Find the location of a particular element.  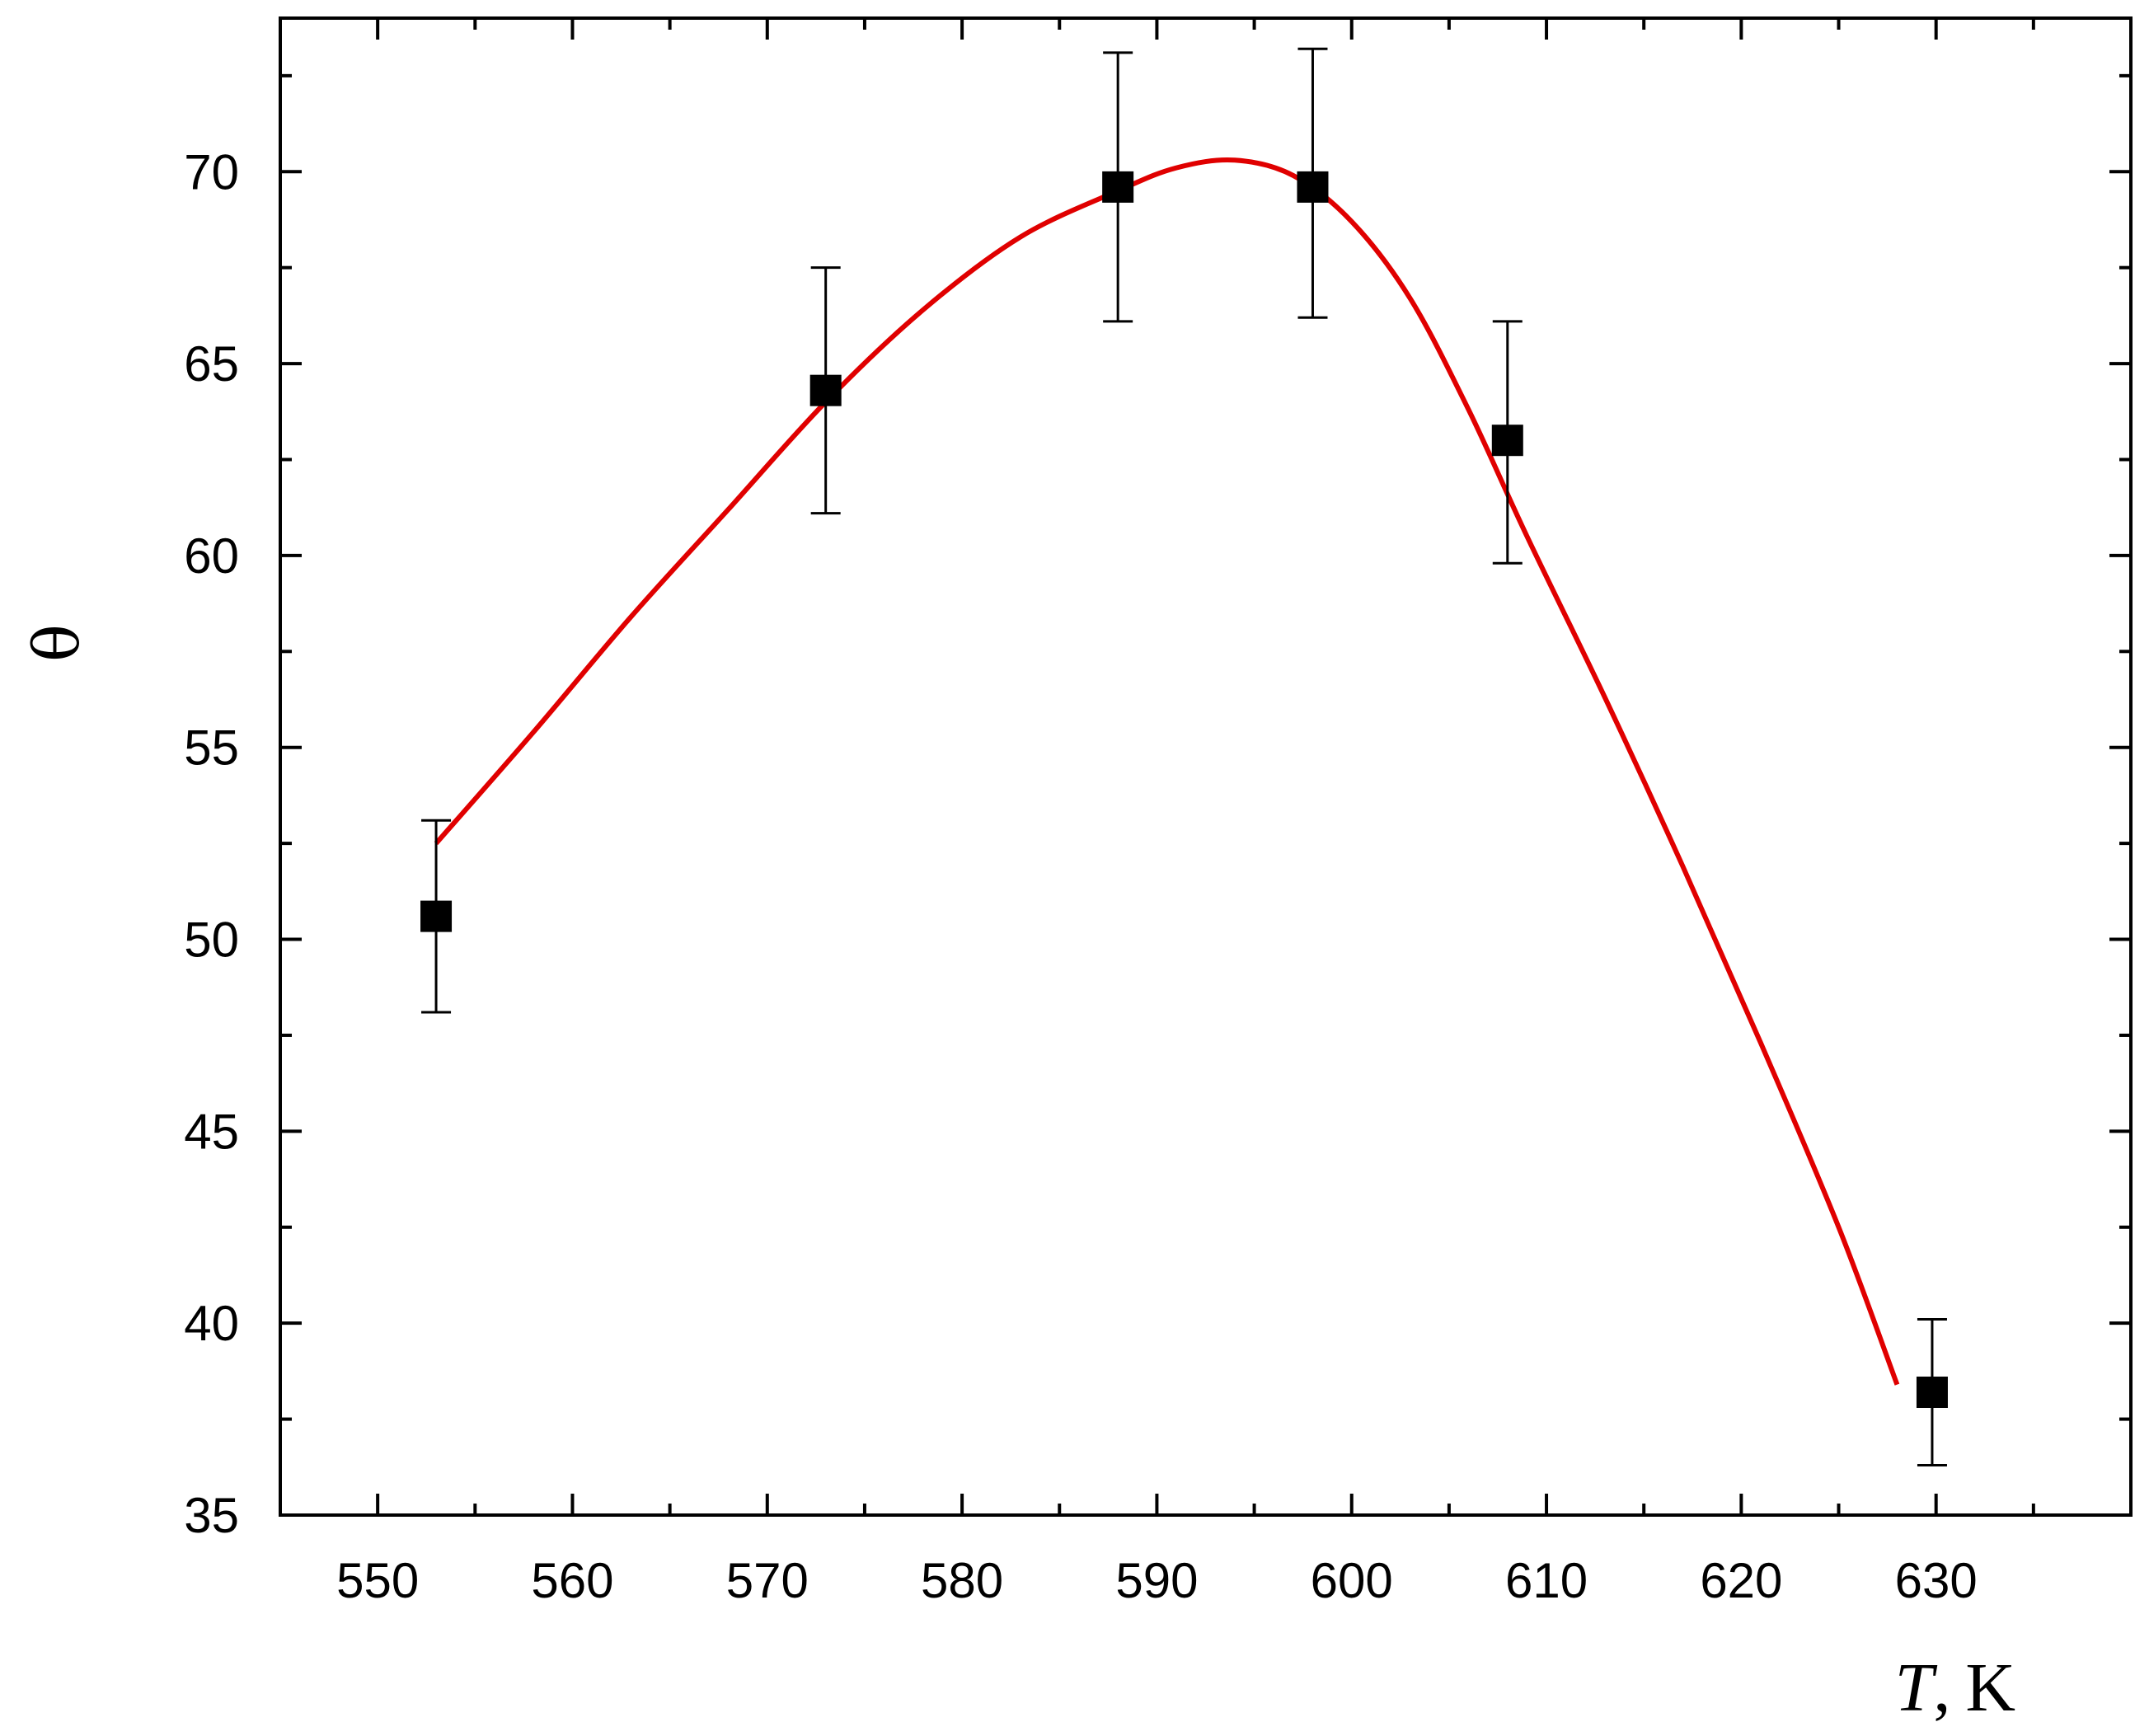

y-tick-label: 65 is located at coordinates (211, 364).